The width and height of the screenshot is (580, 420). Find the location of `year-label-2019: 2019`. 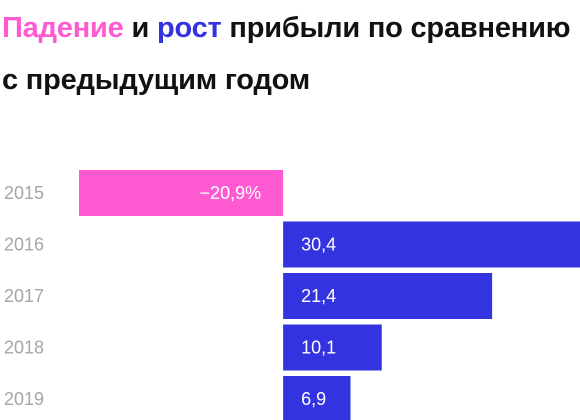

year-label-2019: 2019 is located at coordinates (24, 399).